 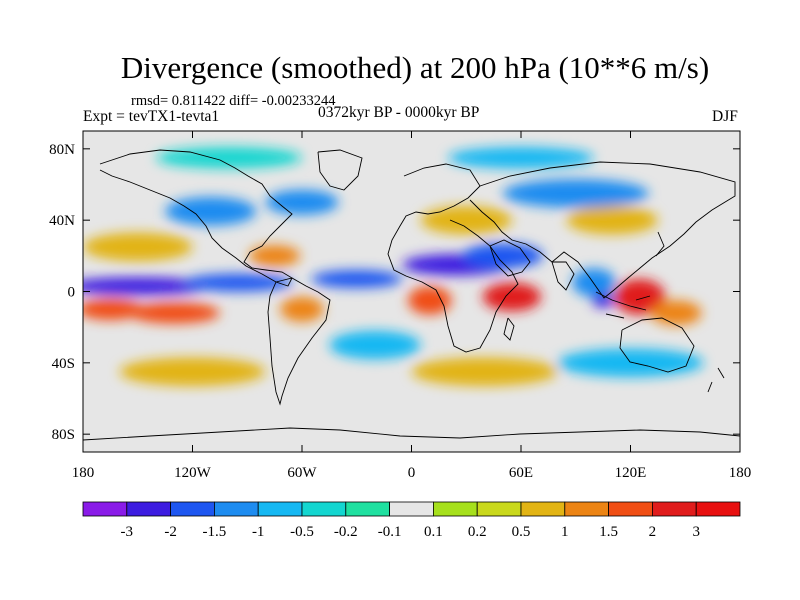 What do you see at coordinates (63, 364) in the screenshot?
I see `y-tick-label: 40S` at bounding box center [63, 364].